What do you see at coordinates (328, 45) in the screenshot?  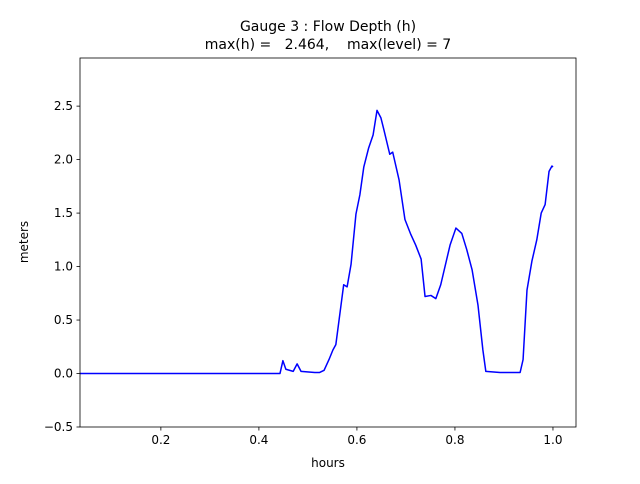 I see `chart-subtitle: max(h) = 2.464, max(level) = 7` at bounding box center [328, 45].